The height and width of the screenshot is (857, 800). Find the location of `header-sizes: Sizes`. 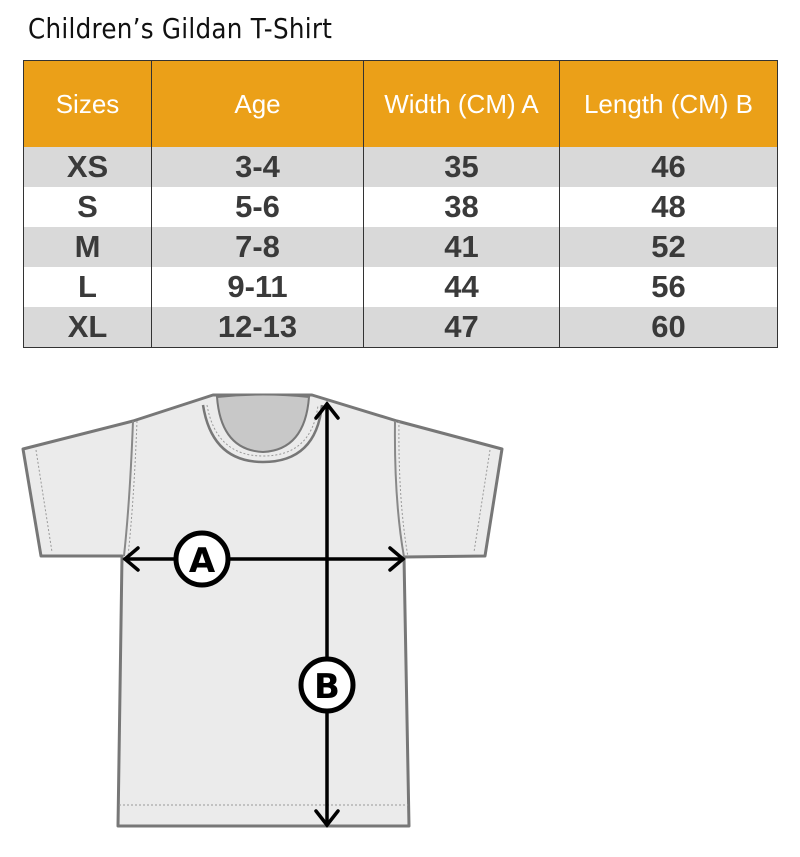

header-sizes: Sizes is located at coordinates (87, 103).